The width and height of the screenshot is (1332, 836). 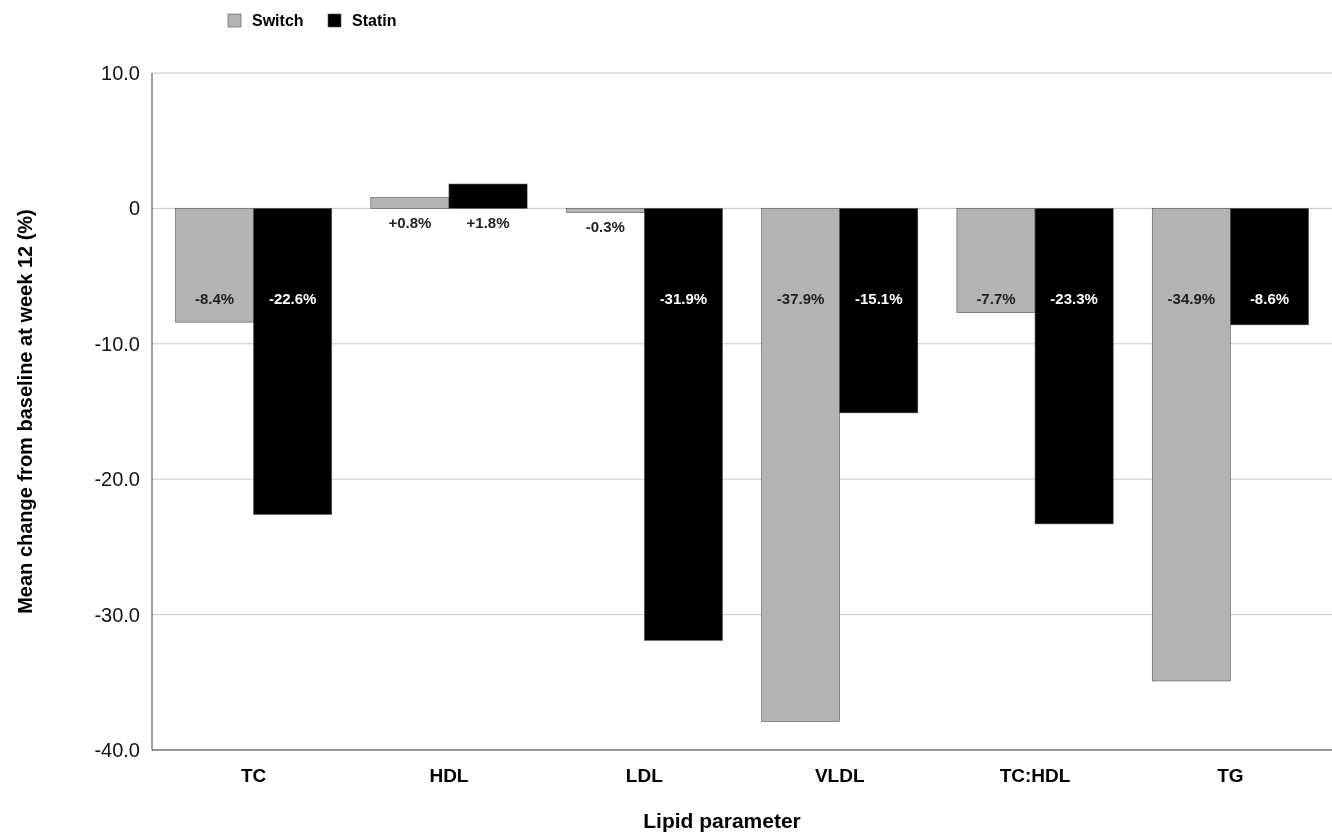 What do you see at coordinates (1230, 775) in the screenshot?
I see `x-tick-label: TG` at bounding box center [1230, 775].